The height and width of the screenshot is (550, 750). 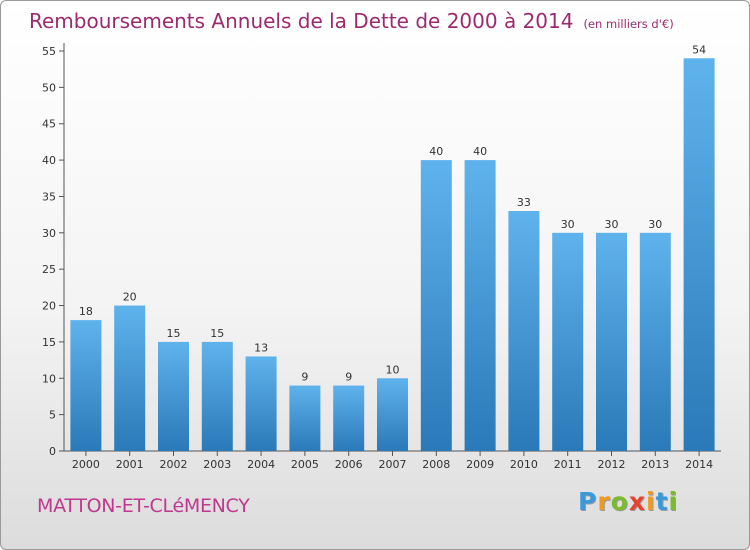 I want to click on x-tick-label: 2010, so click(x=524, y=464).